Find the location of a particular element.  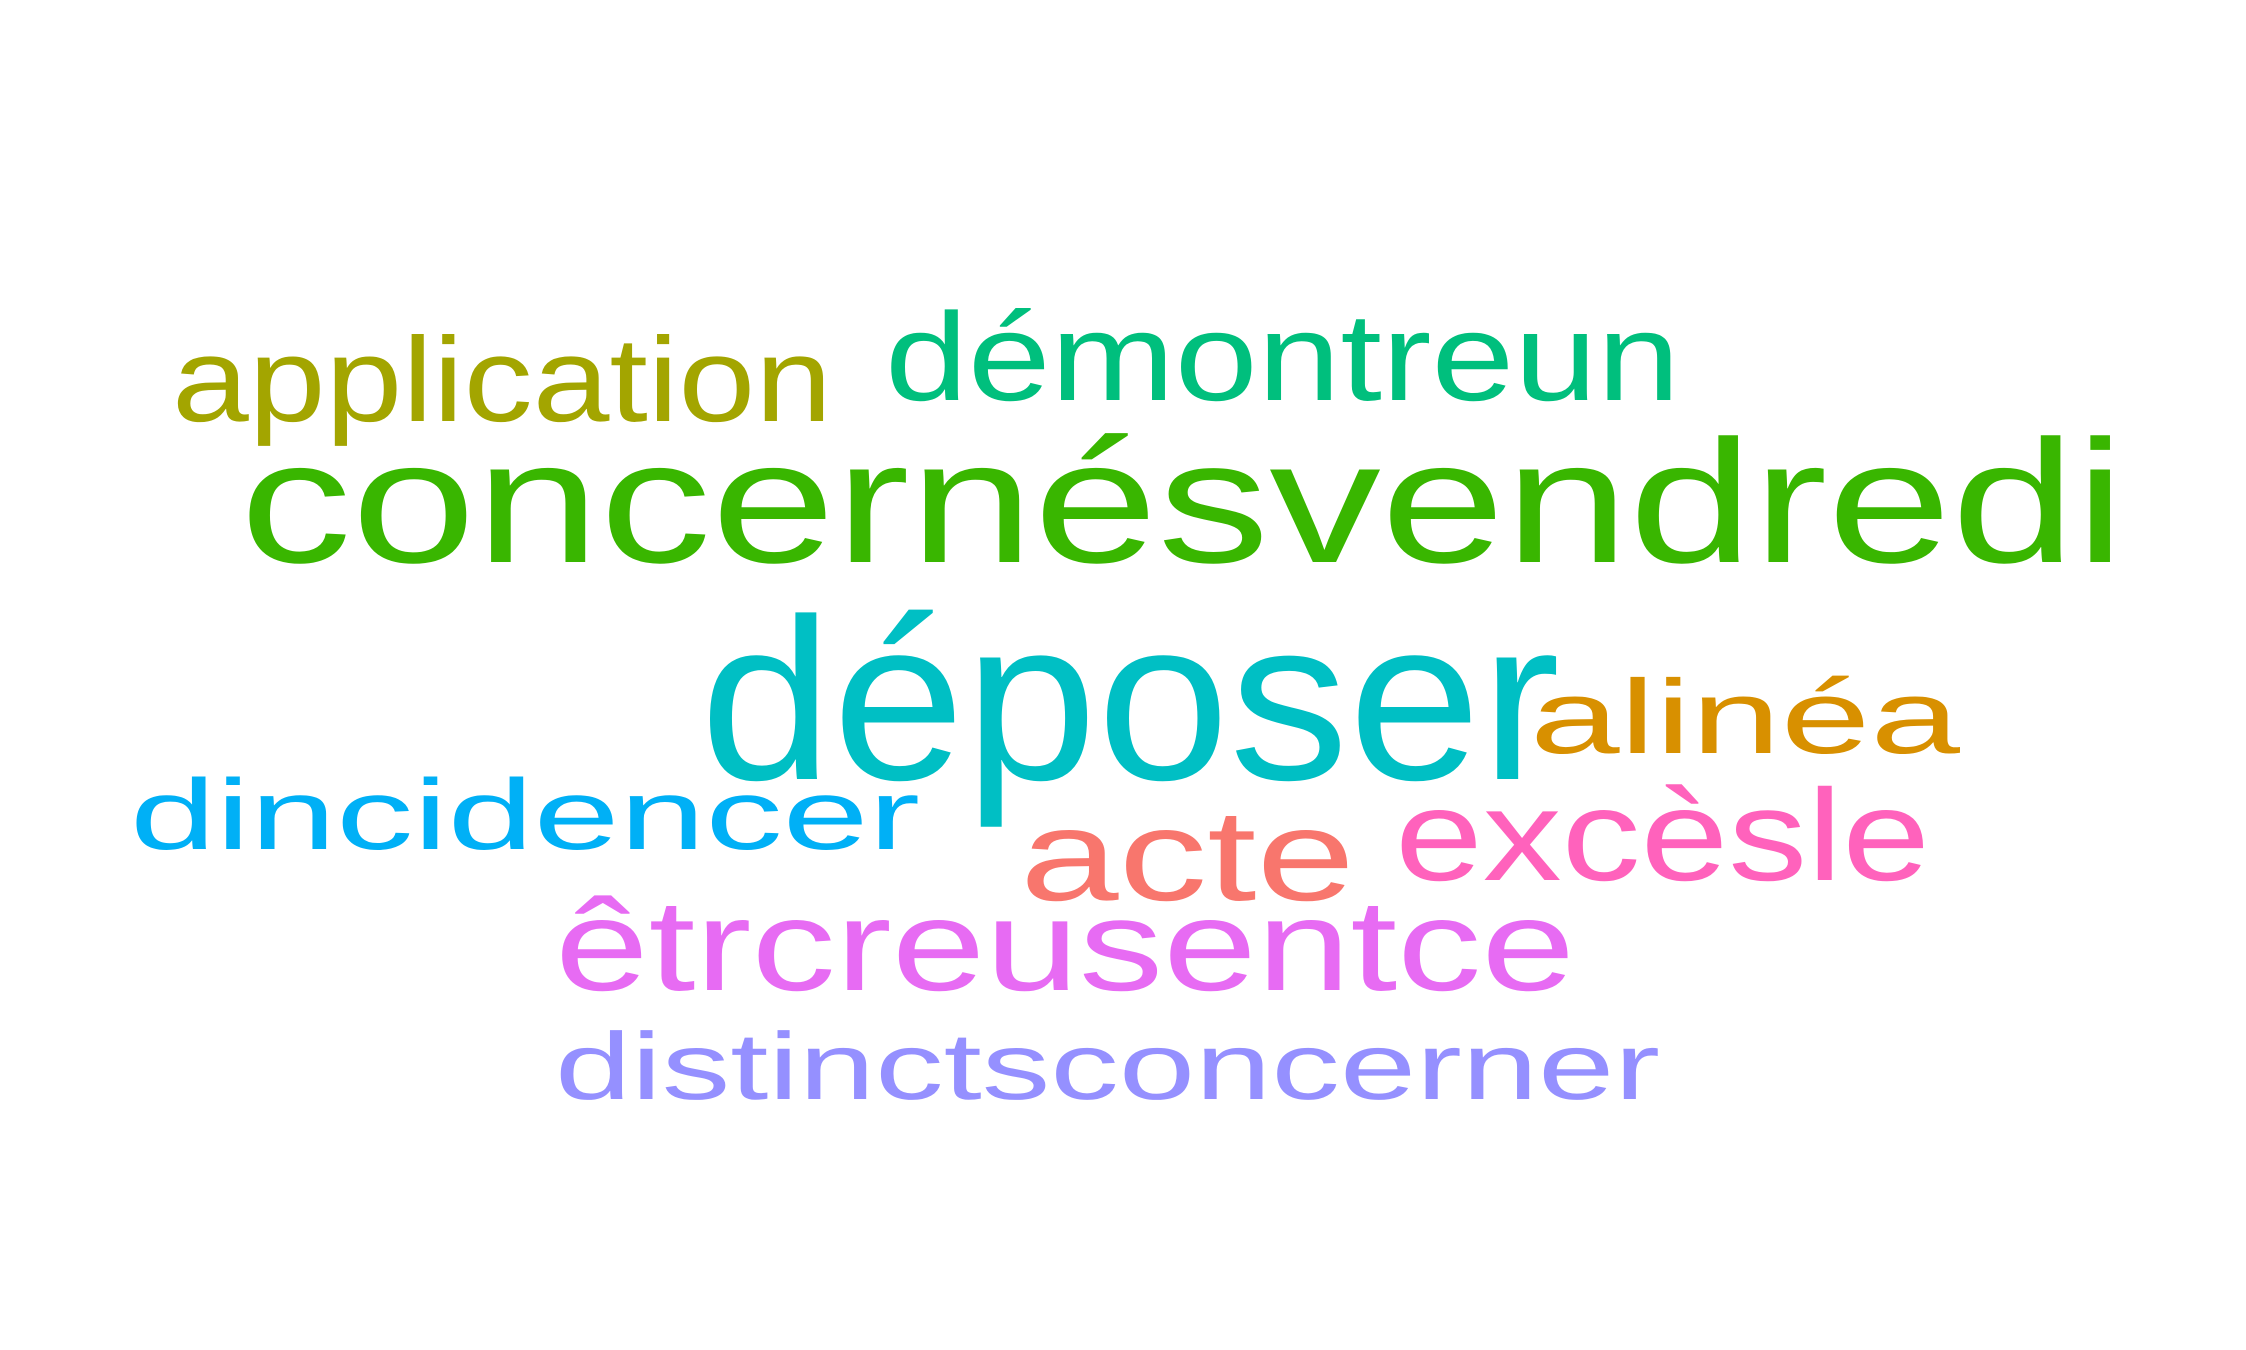

word-concernesvendredi: concernésvendredi is located at coordinates (1182, 502).